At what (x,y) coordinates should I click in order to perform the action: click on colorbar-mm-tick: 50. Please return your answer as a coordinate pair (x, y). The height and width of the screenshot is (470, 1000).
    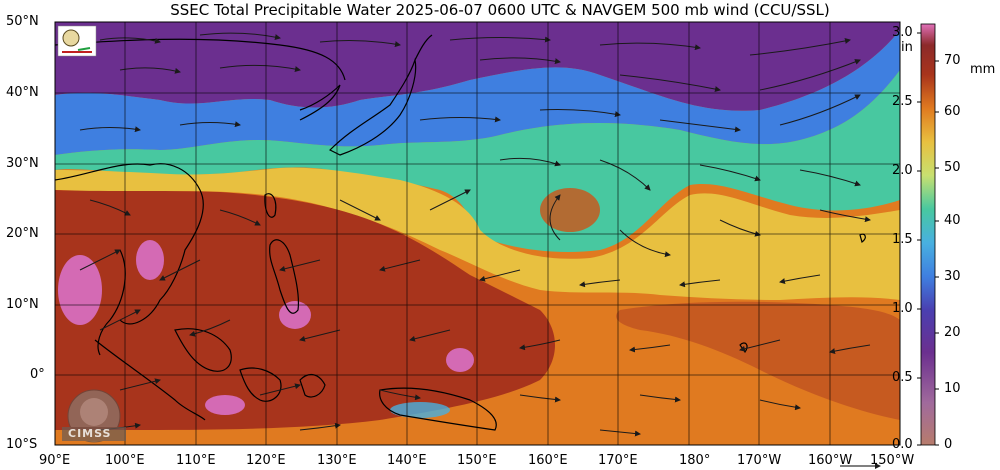
    Looking at the image, I should click on (952, 167).